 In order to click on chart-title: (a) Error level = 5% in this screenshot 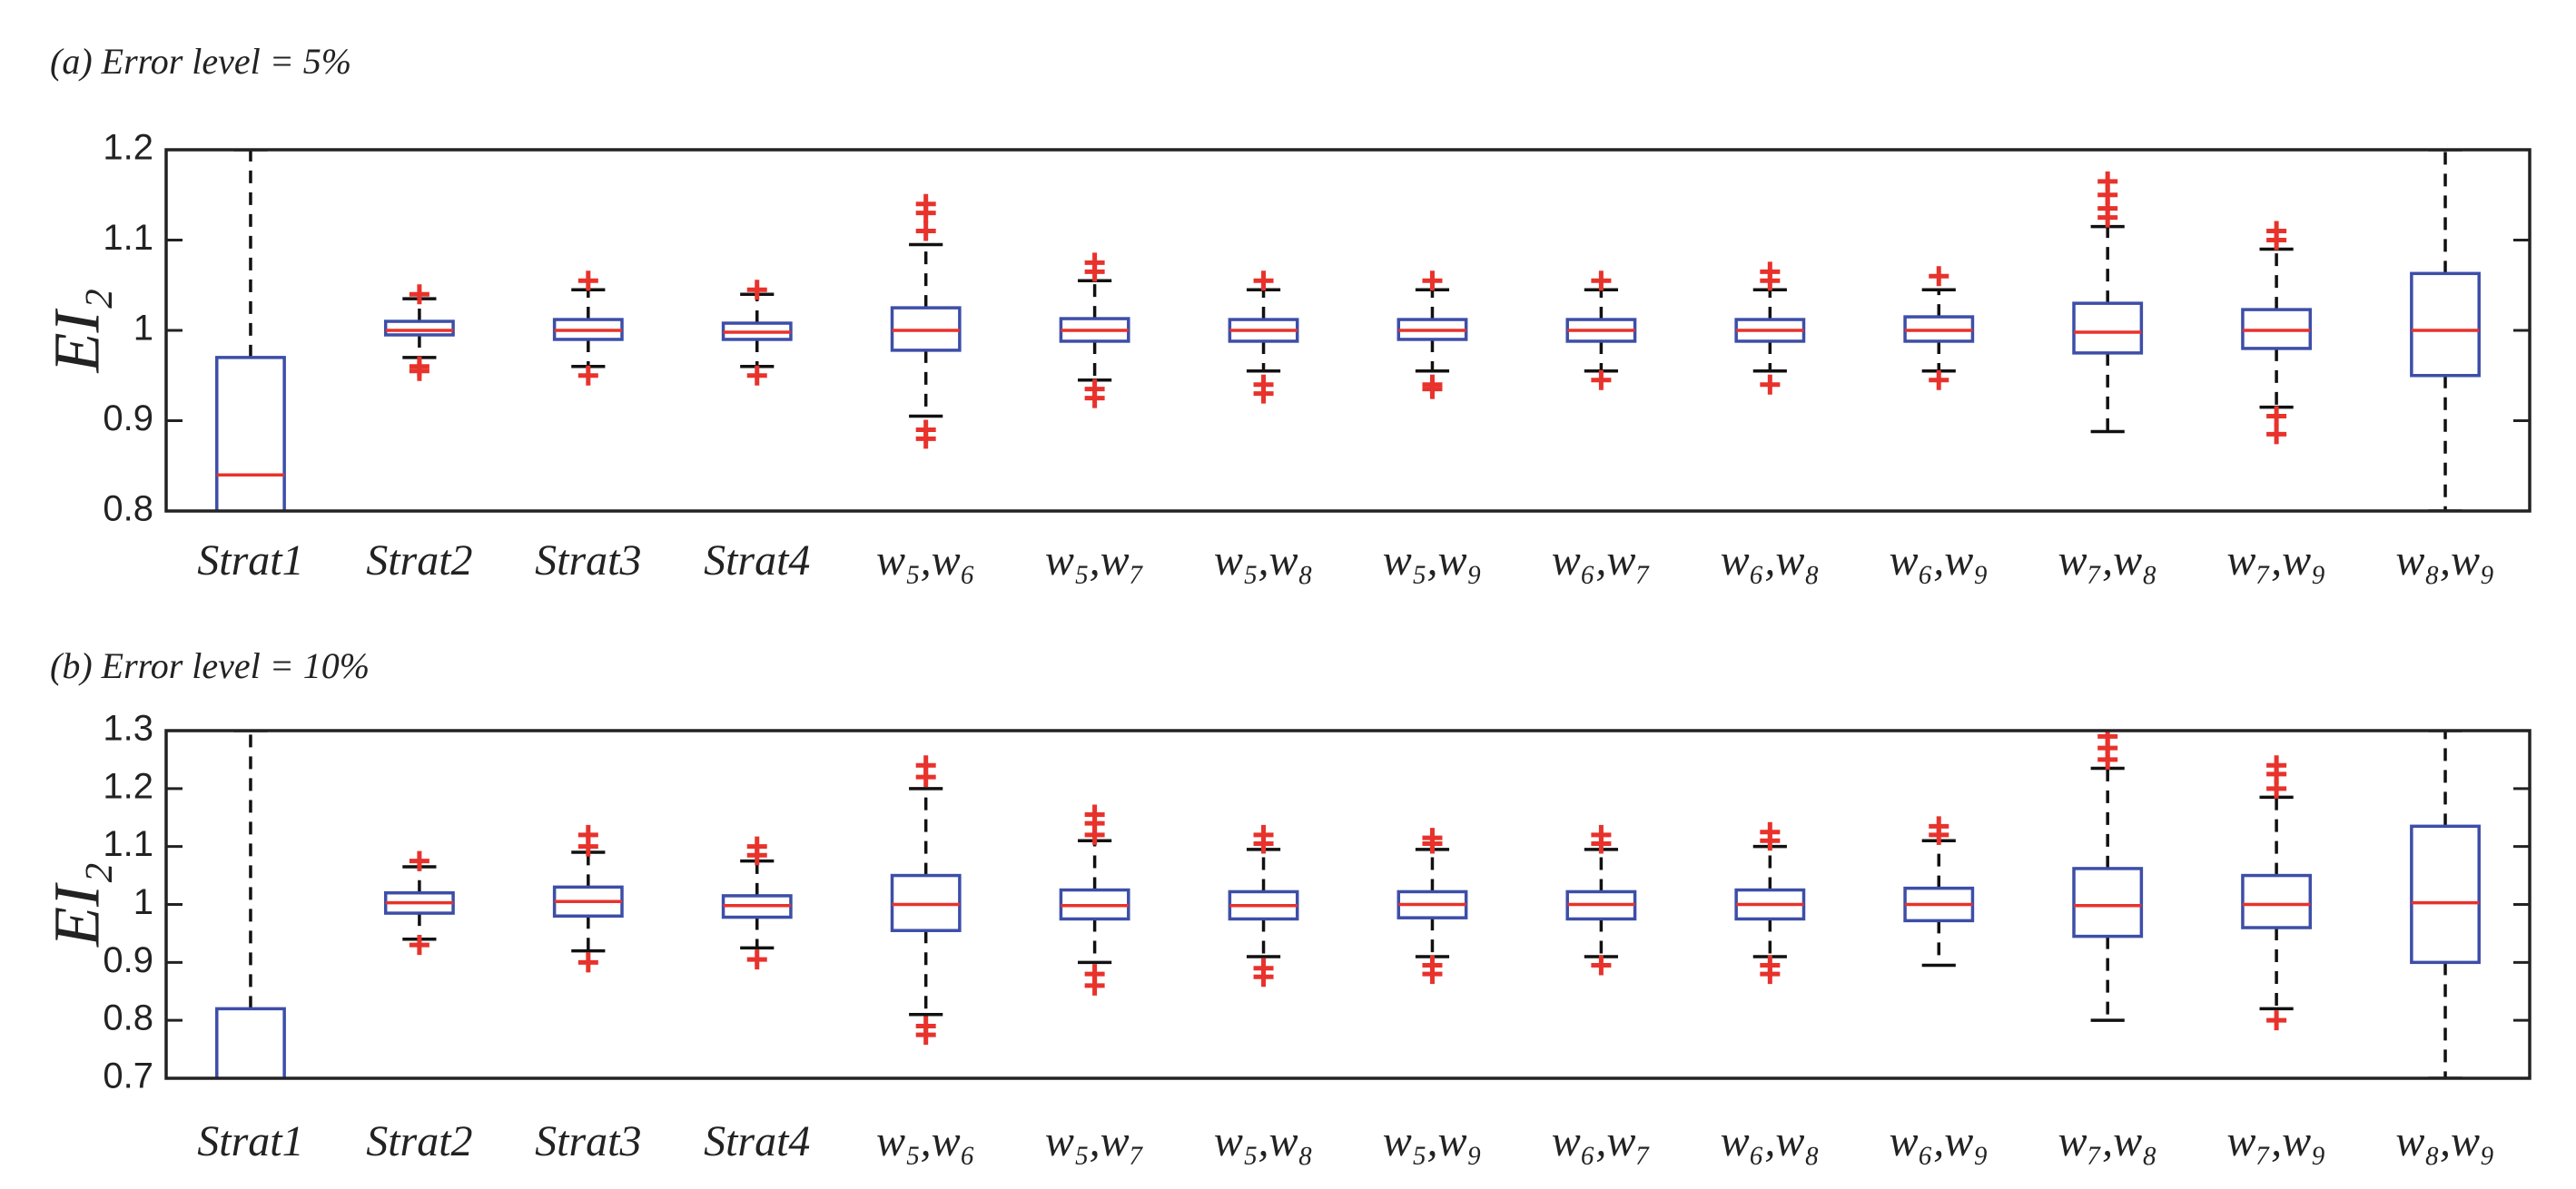, I will do `click(200, 62)`.